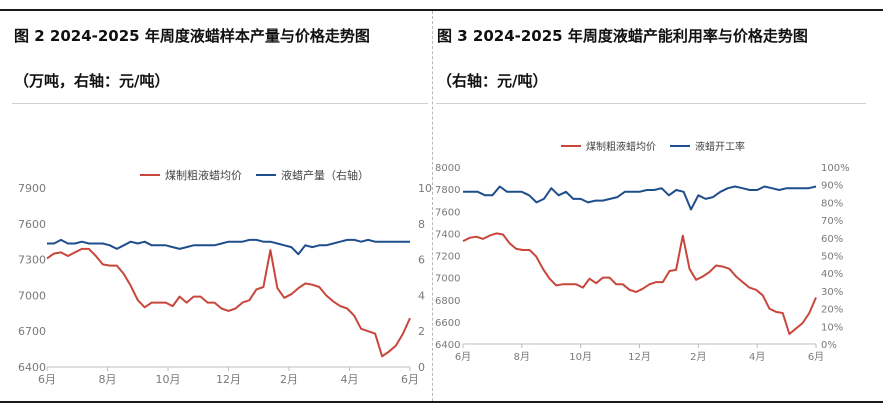 Image resolution: width=883 pixels, height=419 pixels. I want to click on right-price-series-line, so click(639, 283).